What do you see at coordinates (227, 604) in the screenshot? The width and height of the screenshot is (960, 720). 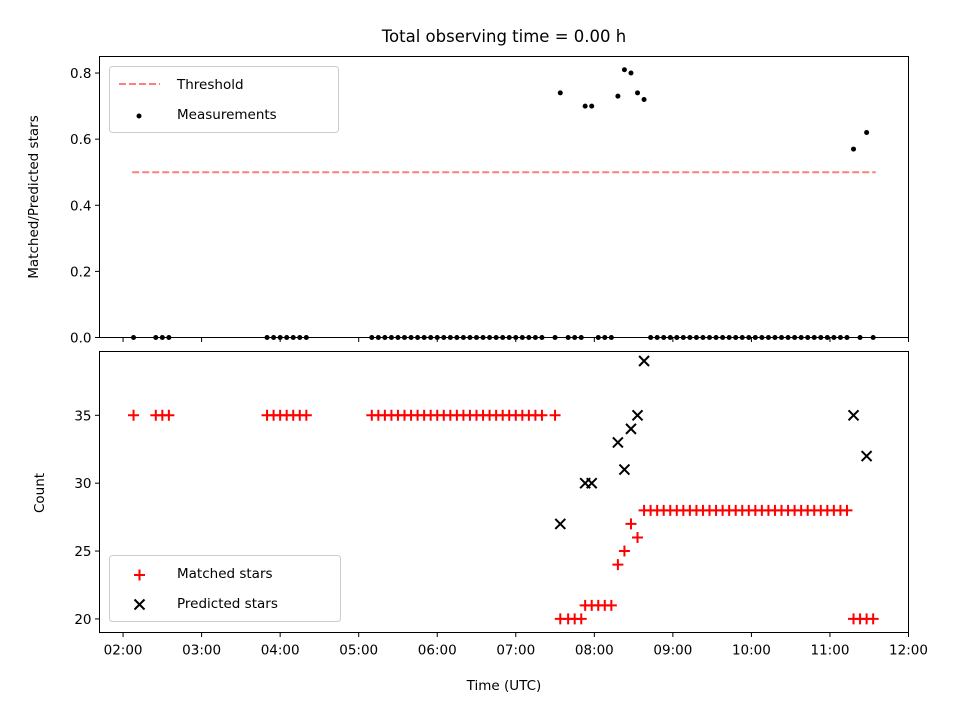 I see `legend-predicted-label: Predicted stars` at bounding box center [227, 604].